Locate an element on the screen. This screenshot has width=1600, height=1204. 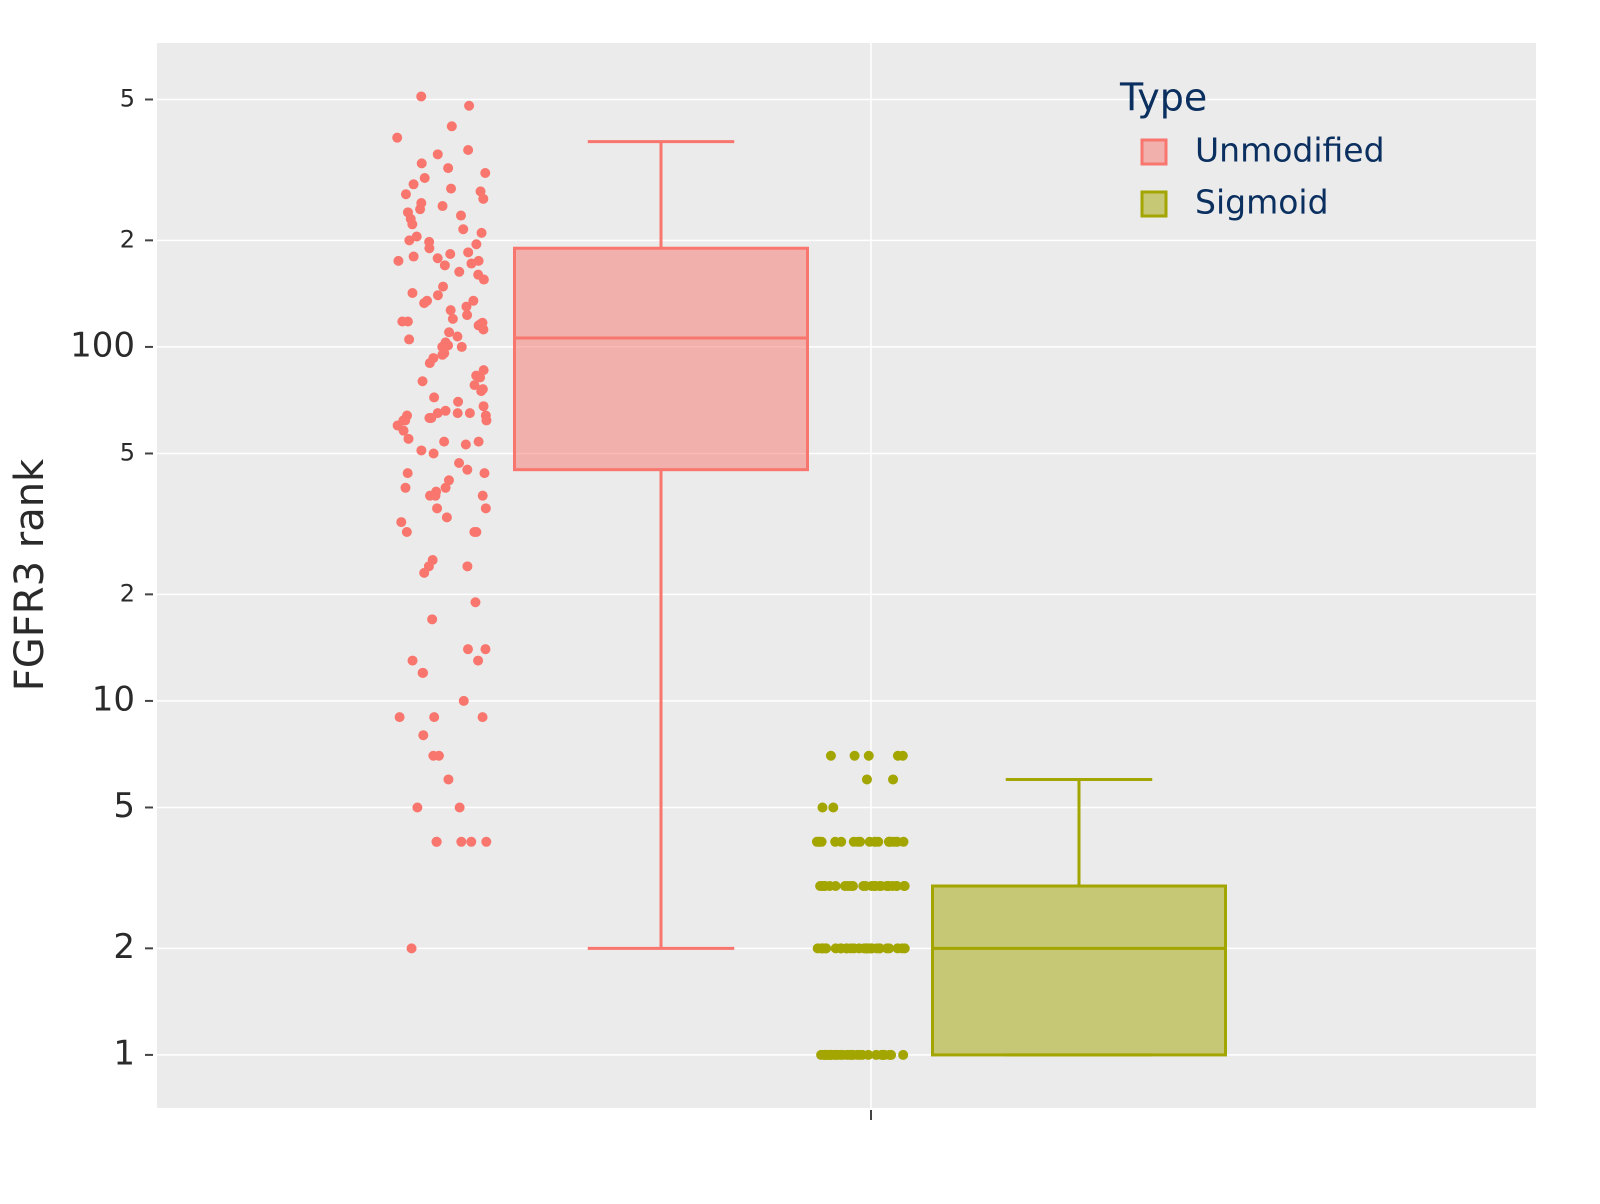
y-tick-label: 2 is located at coordinates (127, 593).